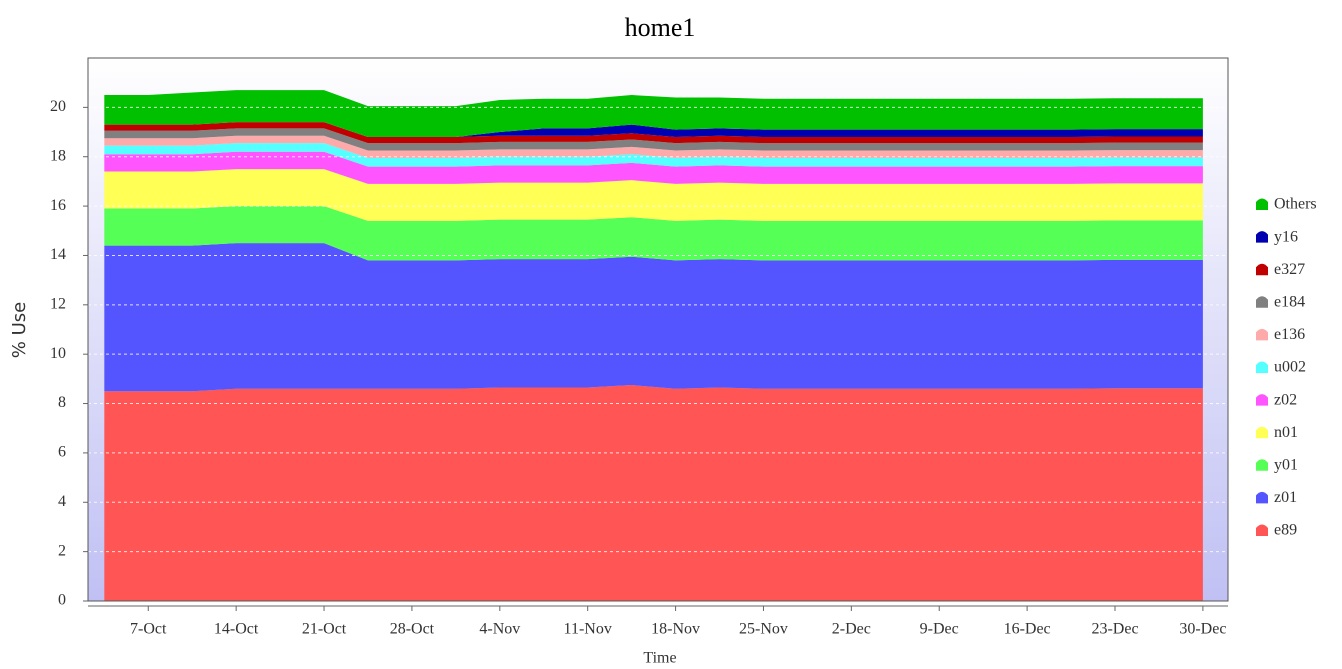  Describe the element at coordinates (1202, 629) in the screenshot. I see `x-tick-label: 30-Dec` at that location.